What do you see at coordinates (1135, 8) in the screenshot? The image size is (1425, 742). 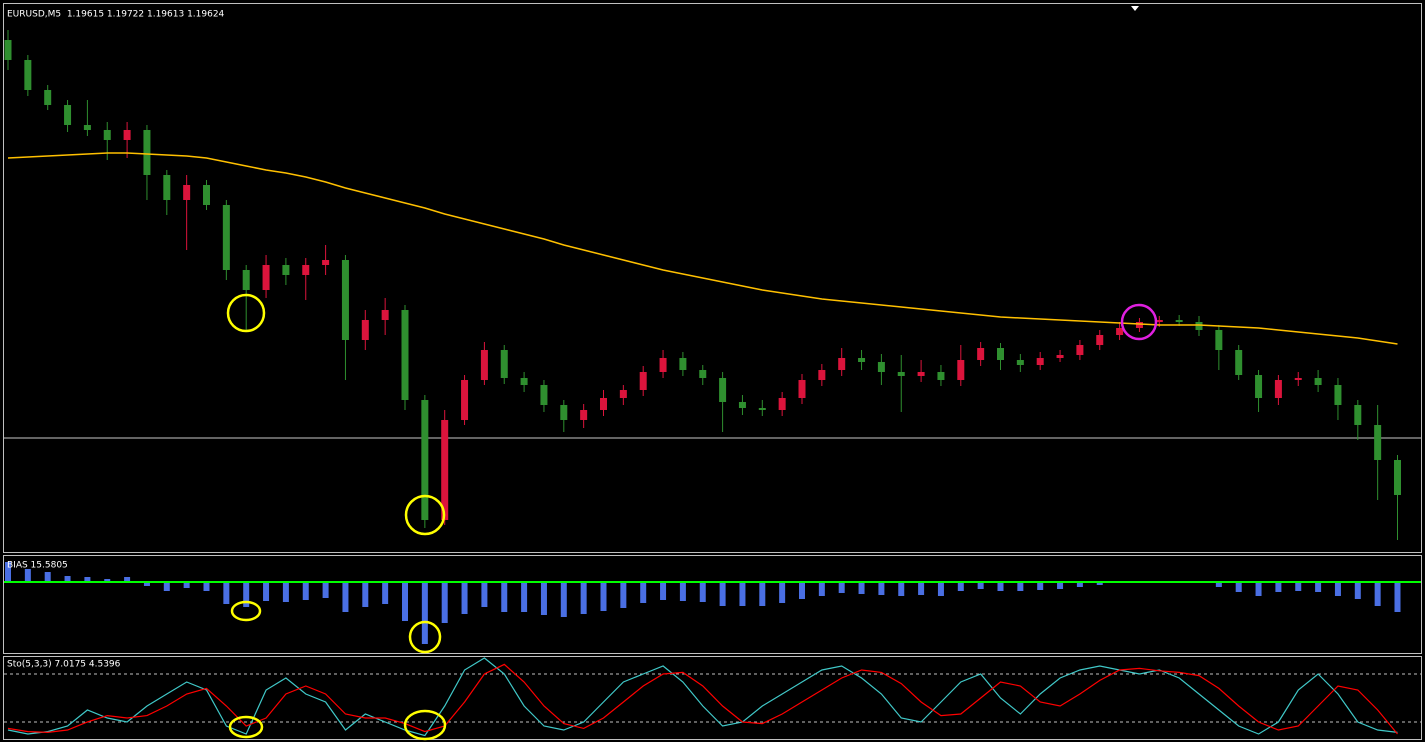 I see `shift-marker` at bounding box center [1135, 8].